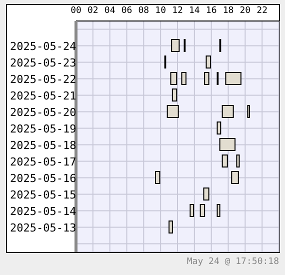 The height and width of the screenshot is (275, 285). What do you see at coordinates (144, 11) in the screenshot?
I see `x-tick-label: 08` at bounding box center [144, 11].